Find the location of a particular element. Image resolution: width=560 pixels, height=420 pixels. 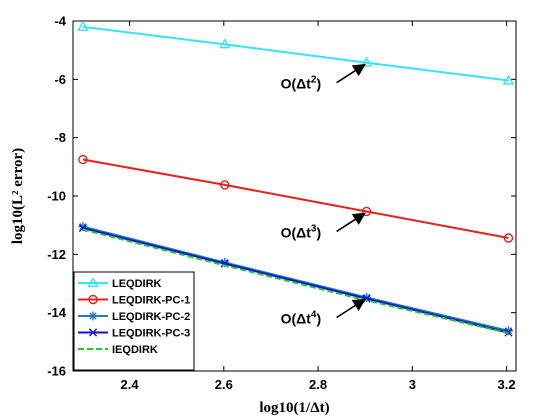

y-tick-label: -10 is located at coordinates (56, 196).